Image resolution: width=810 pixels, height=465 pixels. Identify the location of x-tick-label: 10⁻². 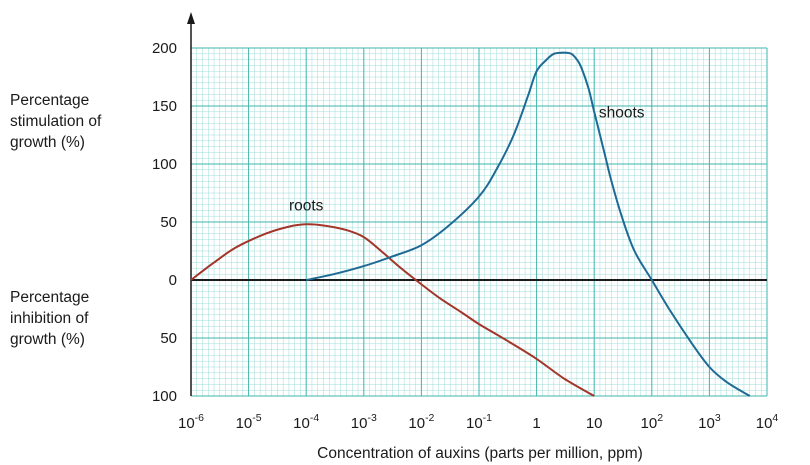
(421, 422).